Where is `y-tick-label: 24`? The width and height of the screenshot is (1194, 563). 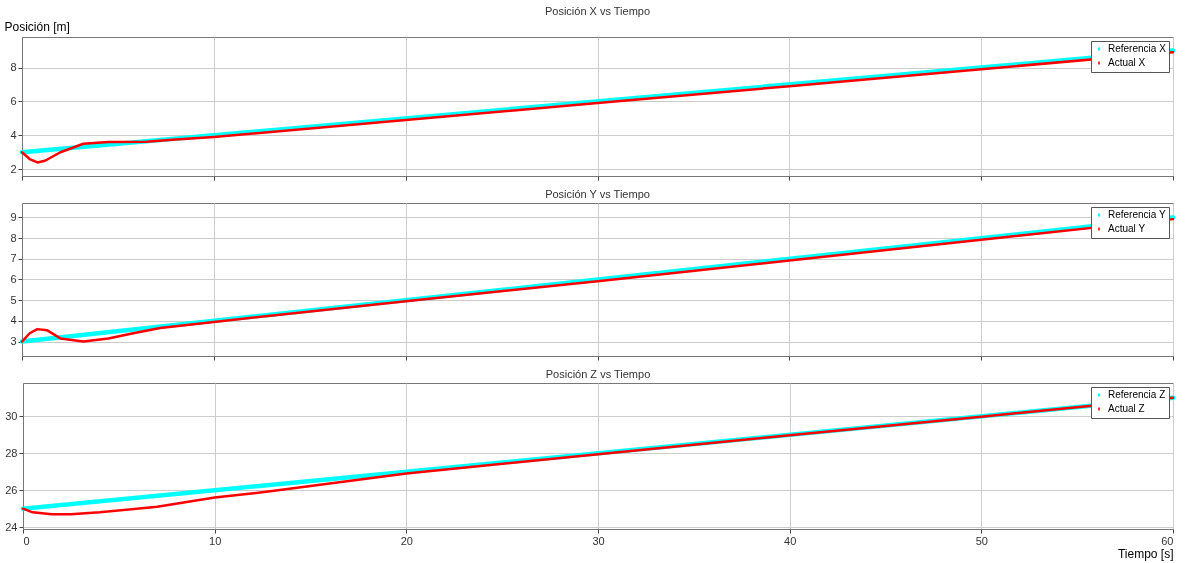 y-tick-label: 24 is located at coordinates (11, 526).